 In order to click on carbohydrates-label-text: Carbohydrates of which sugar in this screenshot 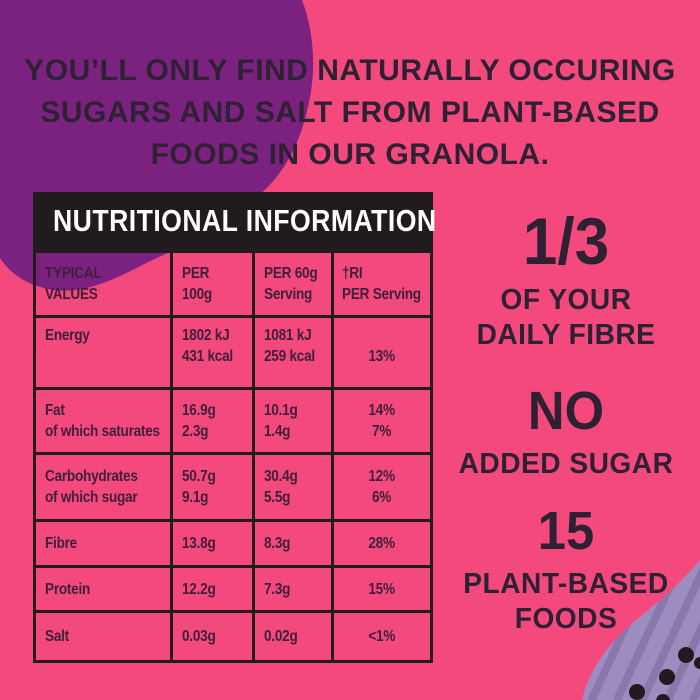, I will do `click(91, 487)`.